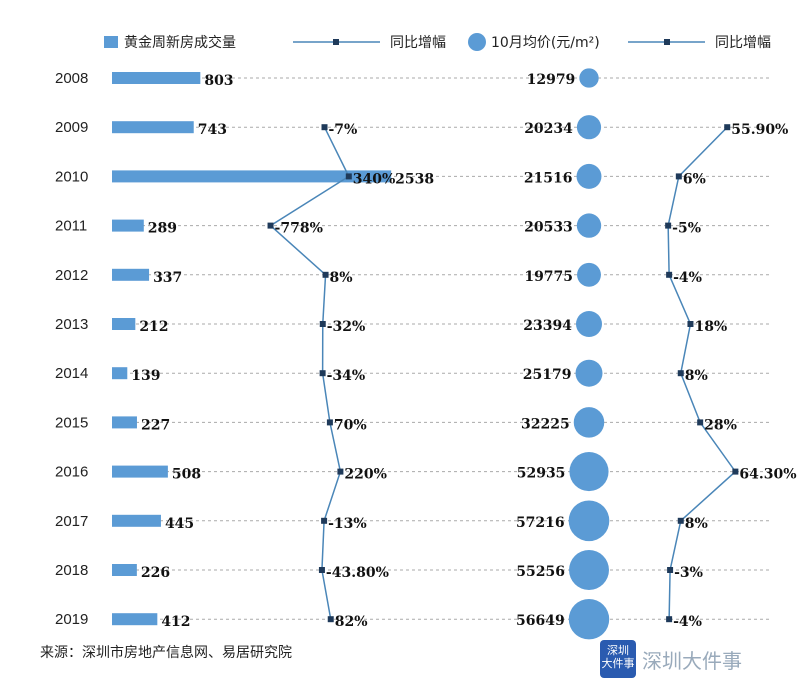 The image size is (800, 693). What do you see at coordinates (71, 275) in the screenshot?
I see `year-label: 2012` at bounding box center [71, 275].